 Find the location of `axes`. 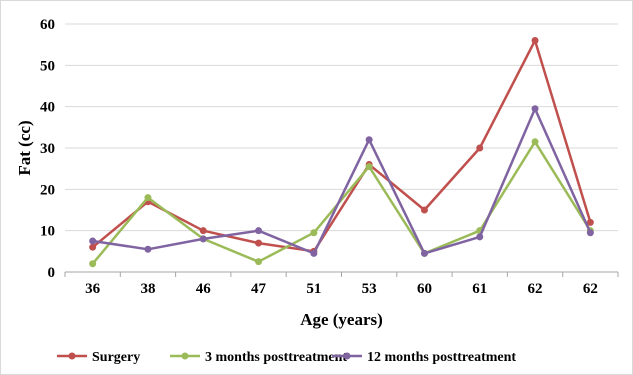

axes is located at coordinates (341, 274).